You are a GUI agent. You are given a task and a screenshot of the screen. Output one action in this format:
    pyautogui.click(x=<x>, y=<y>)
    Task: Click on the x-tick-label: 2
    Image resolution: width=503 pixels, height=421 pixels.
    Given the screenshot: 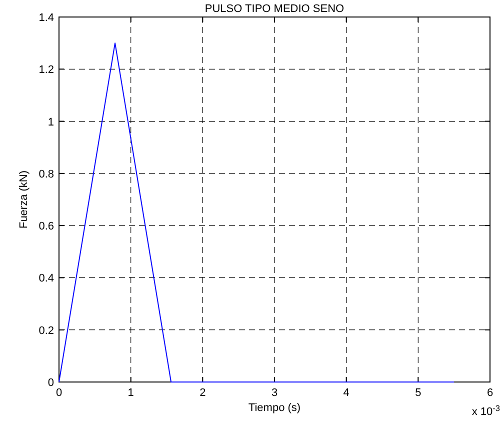 What is the action you would take?
    pyautogui.click(x=203, y=393)
    